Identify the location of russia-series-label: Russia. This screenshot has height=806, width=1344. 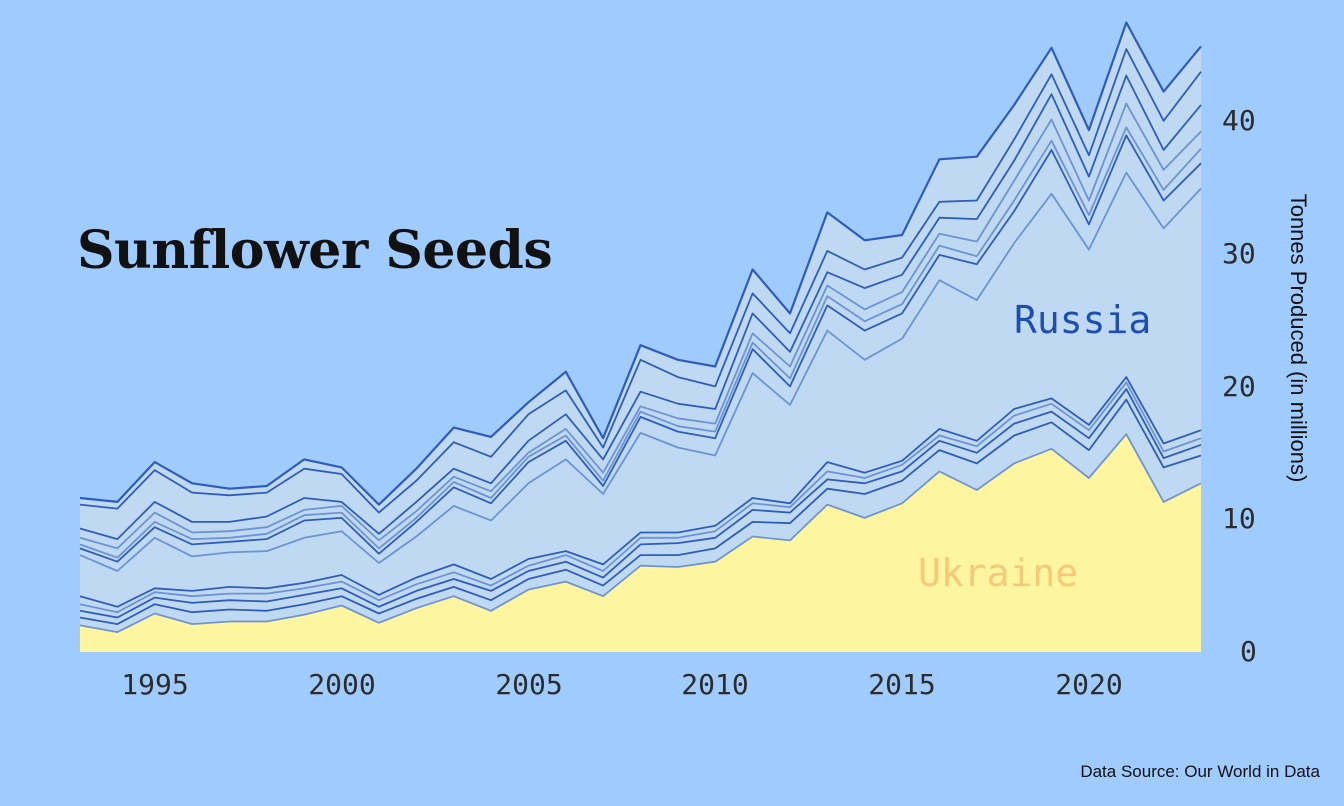
(1083, 320).